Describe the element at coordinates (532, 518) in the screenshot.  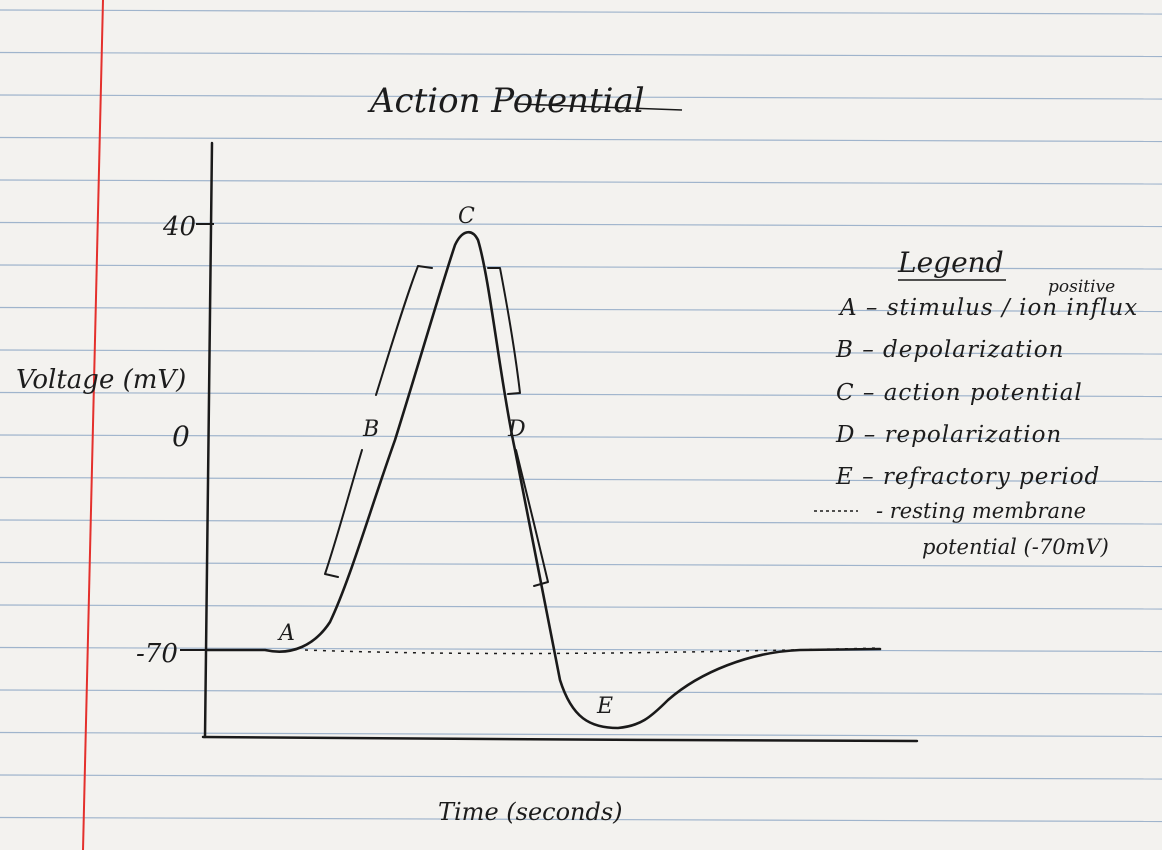
I see `bracket-d-lower` at that location.